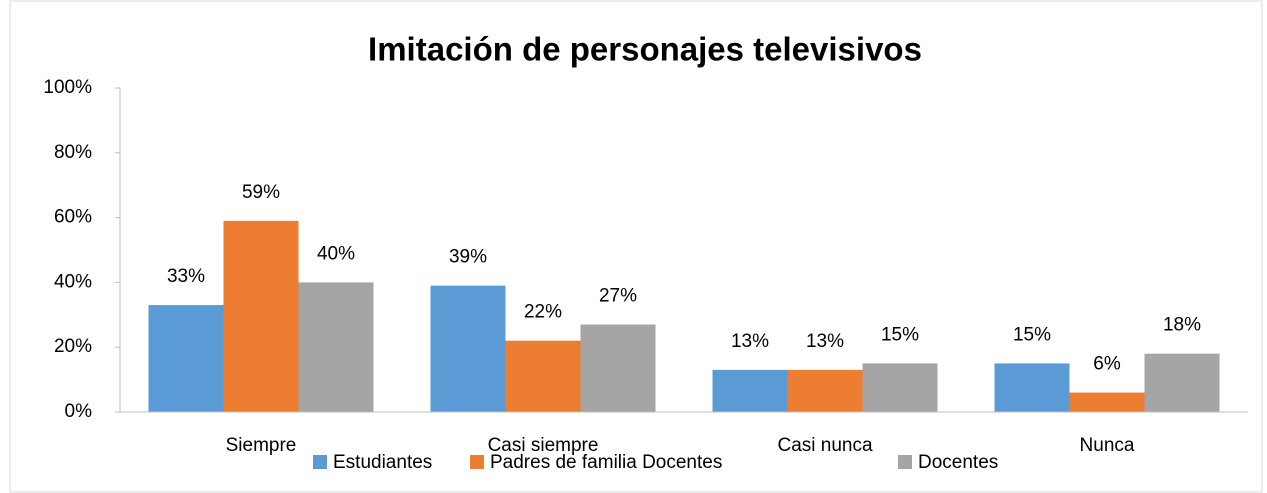 This screenshot has height=493, width=1267. Describe the element at coordinates (261, 445) in the screenshot. I see `x-tick-label: Siempre` at that location.